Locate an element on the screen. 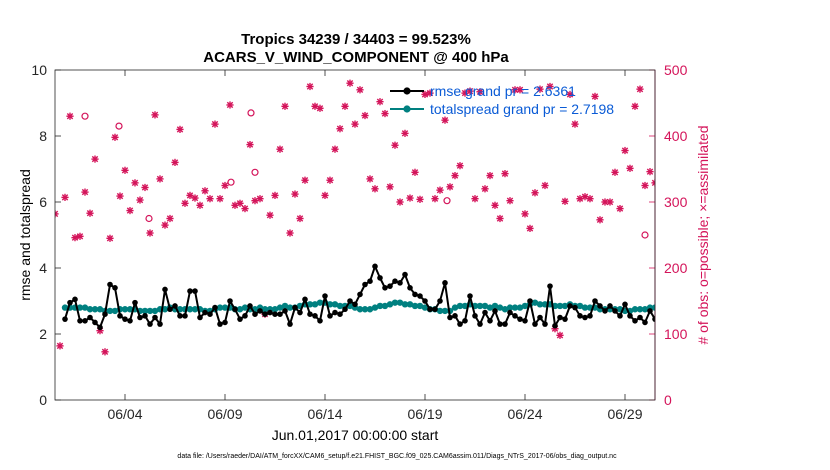 Image resolution: width=830 pixels, height=470 pixels. y-right-tick-label: 300 is located at coordinates (676, 202).